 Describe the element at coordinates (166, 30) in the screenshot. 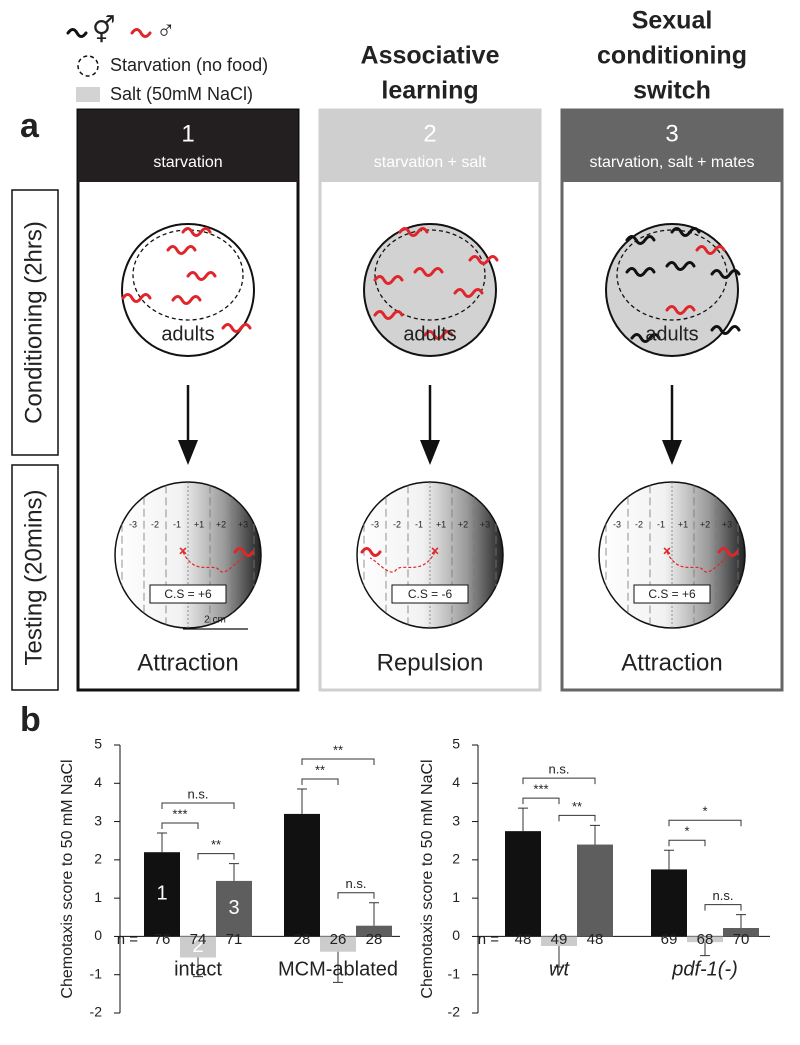

I see `legend-symbol: ♂` at that location.